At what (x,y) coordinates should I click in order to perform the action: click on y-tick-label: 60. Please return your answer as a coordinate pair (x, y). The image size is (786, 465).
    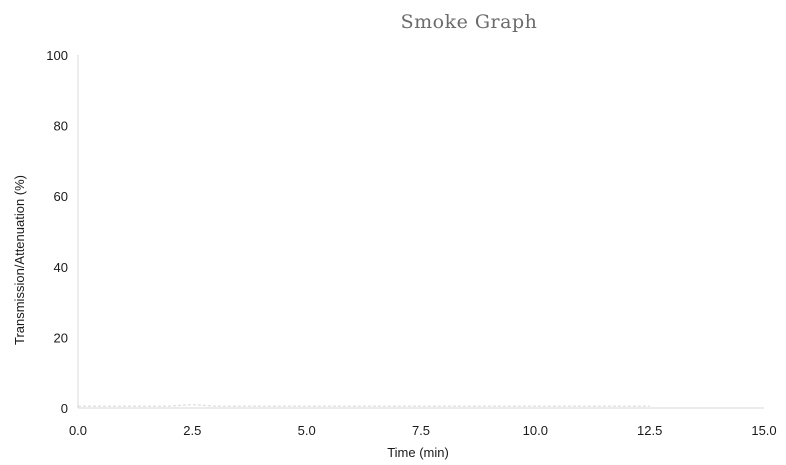
    Looking at the image, I should click on (61, 196).